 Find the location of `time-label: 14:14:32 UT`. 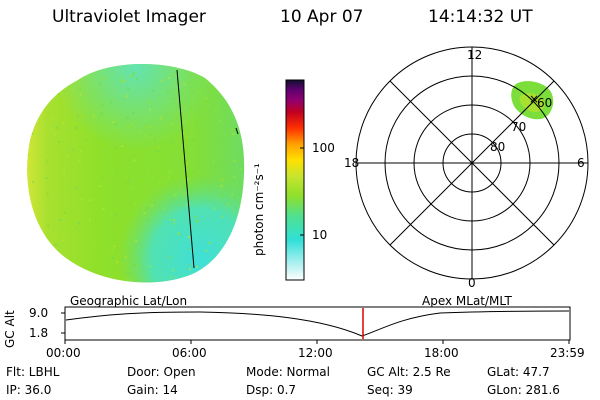

time-label: 14:14:32 UT is located at coordinates (480, 17).